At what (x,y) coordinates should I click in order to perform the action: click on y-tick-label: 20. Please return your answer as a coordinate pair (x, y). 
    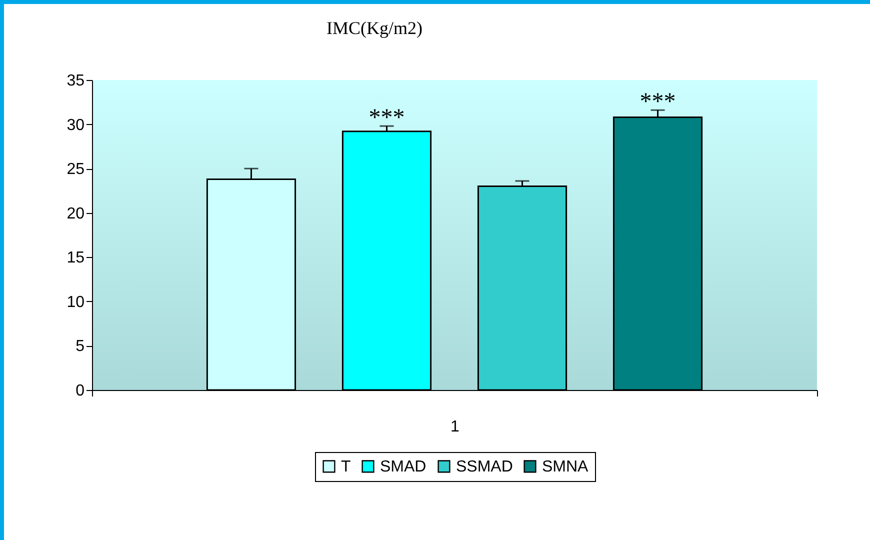
    Looking at the image, I should click on (75, 213).